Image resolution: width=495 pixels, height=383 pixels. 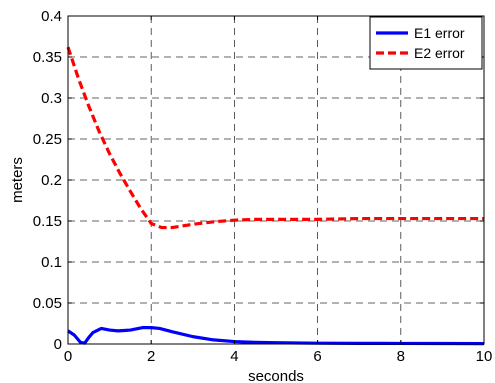 I want to click on y-tick-label: 0.2, so click(x=51, y=180).